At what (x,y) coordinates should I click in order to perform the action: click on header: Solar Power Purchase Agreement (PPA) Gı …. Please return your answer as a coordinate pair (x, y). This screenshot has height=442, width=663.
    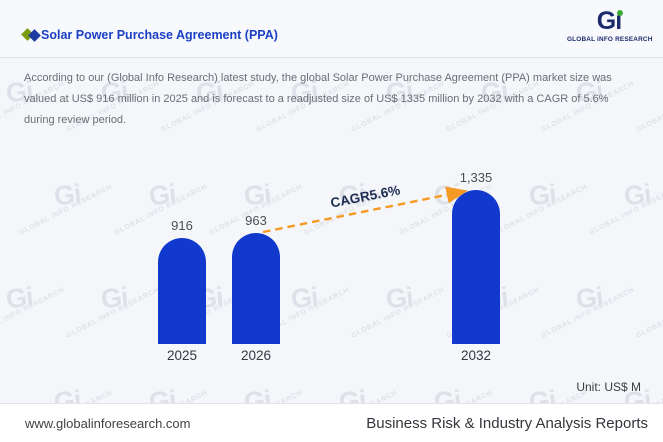
    Looking at the image, I should click on (331, 29).